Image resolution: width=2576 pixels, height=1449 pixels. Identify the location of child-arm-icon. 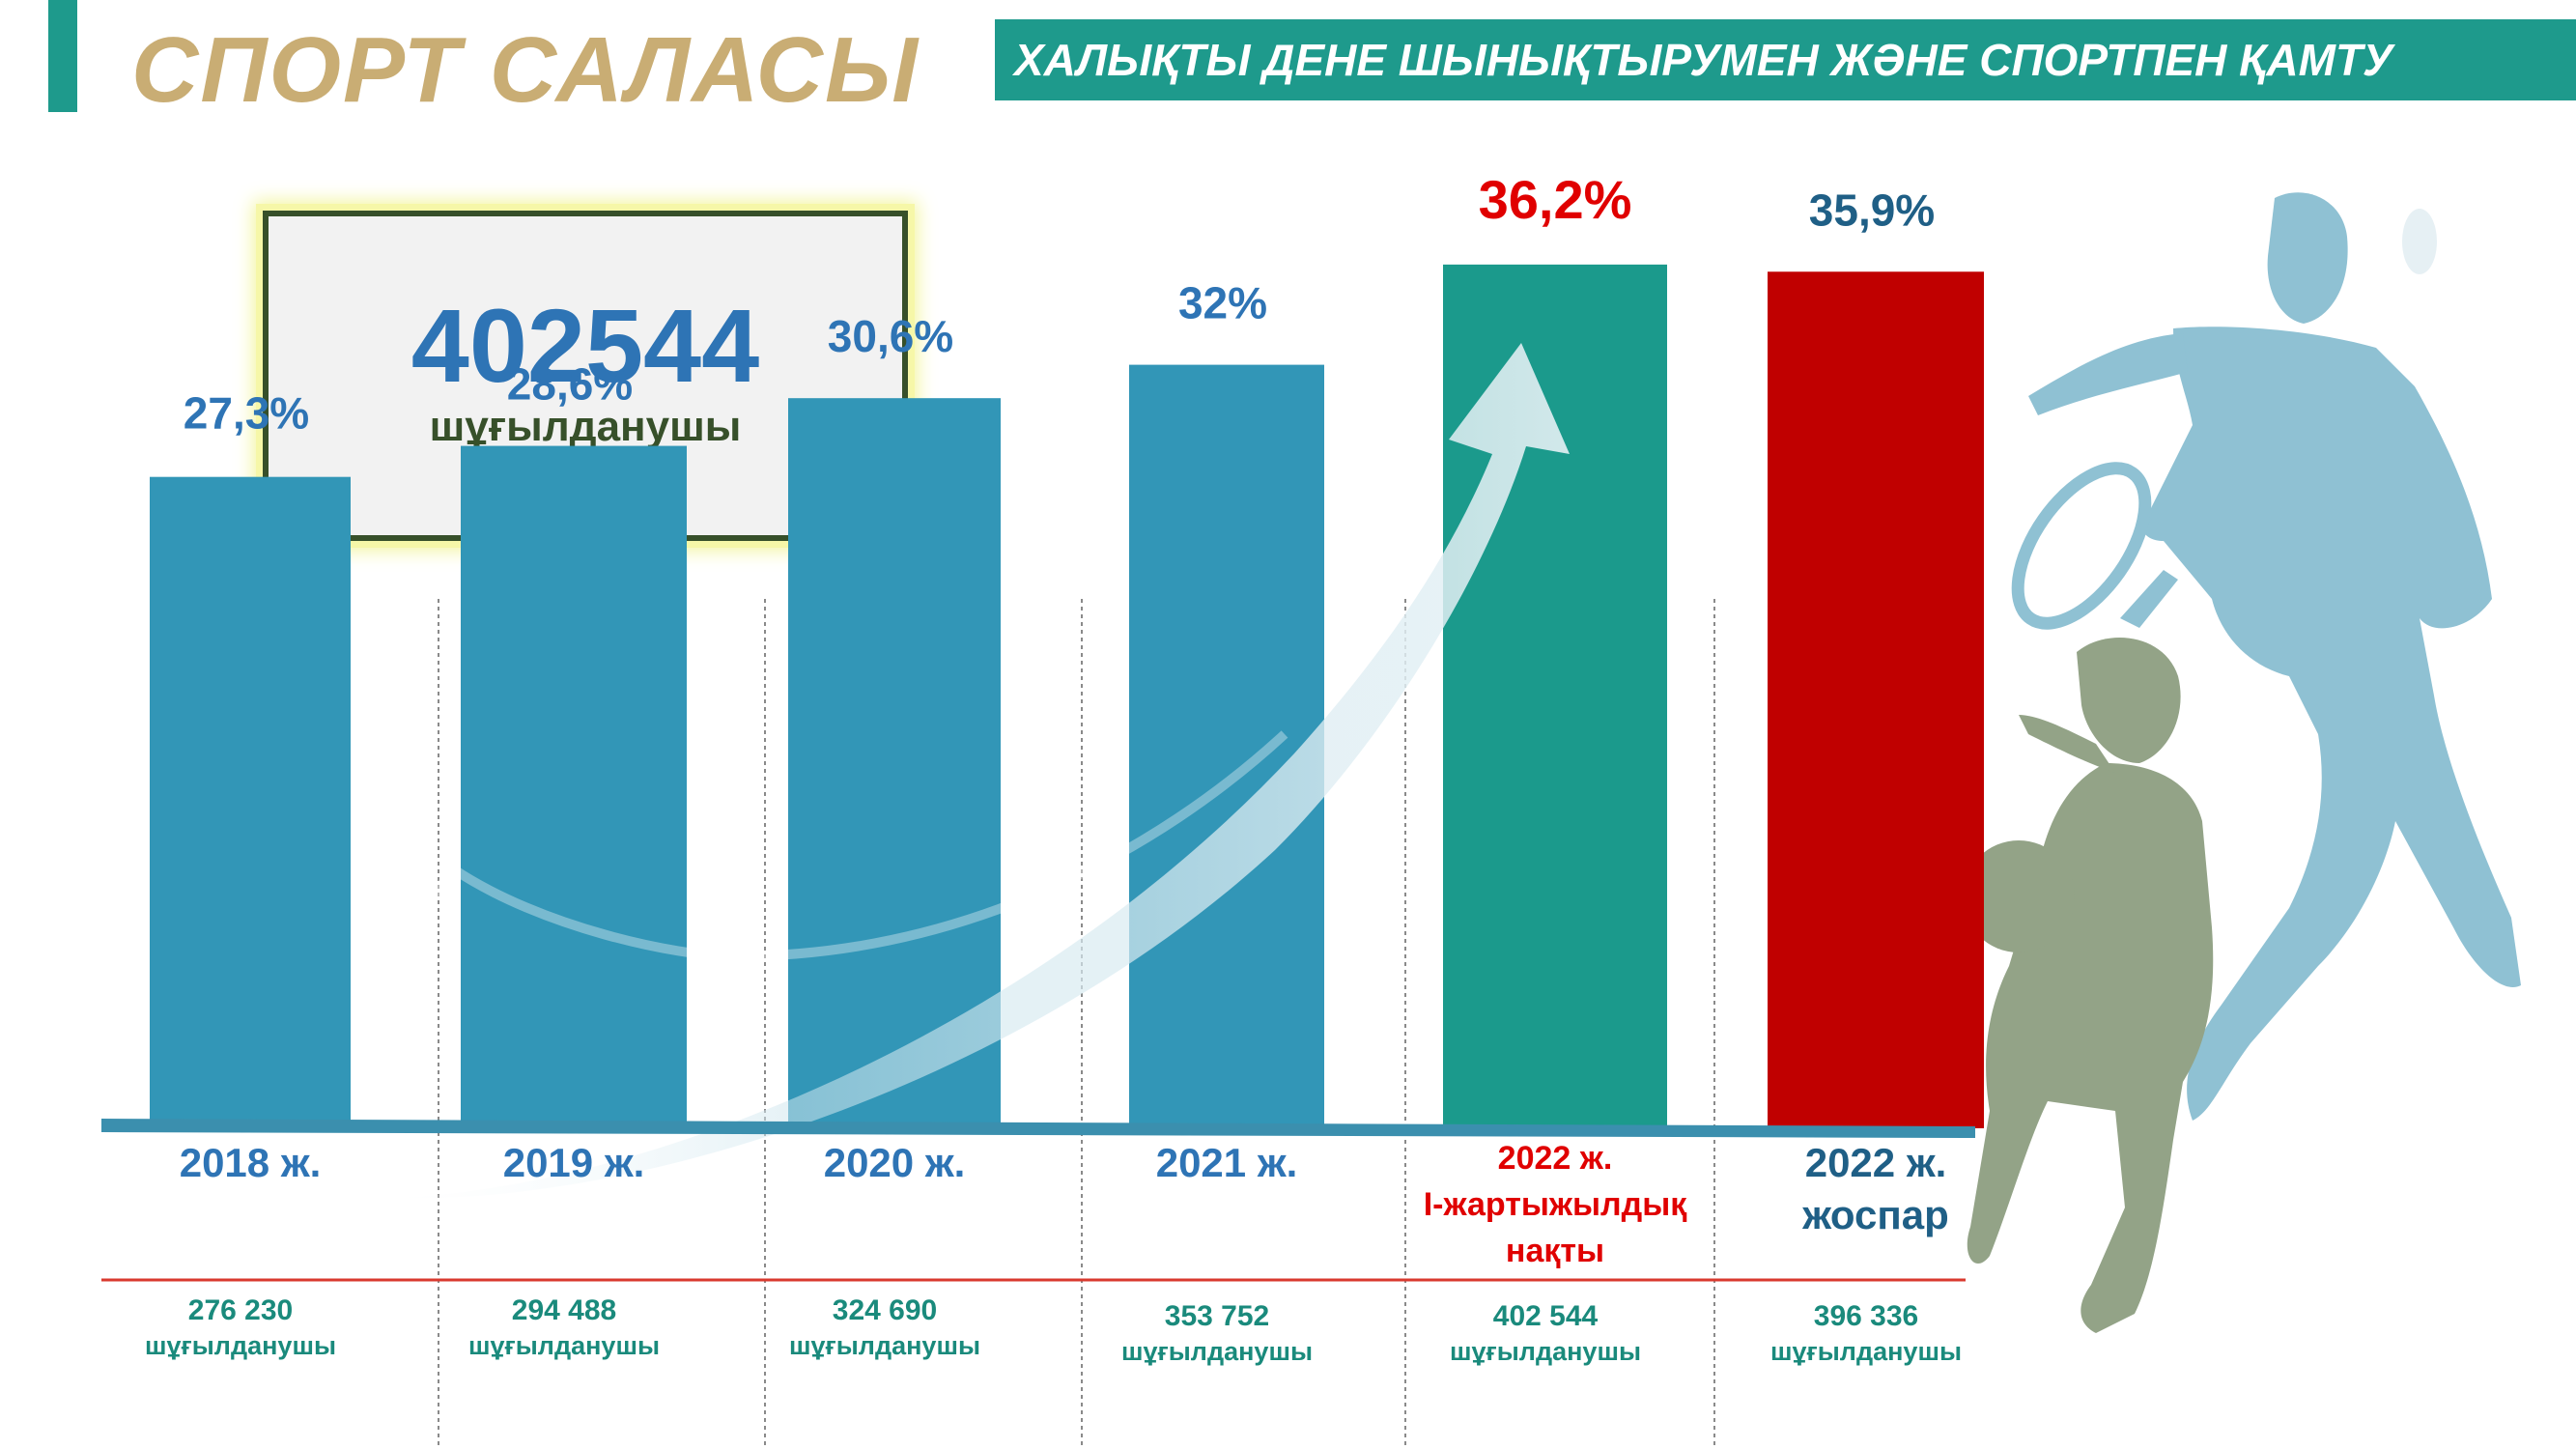
(2067, 744).